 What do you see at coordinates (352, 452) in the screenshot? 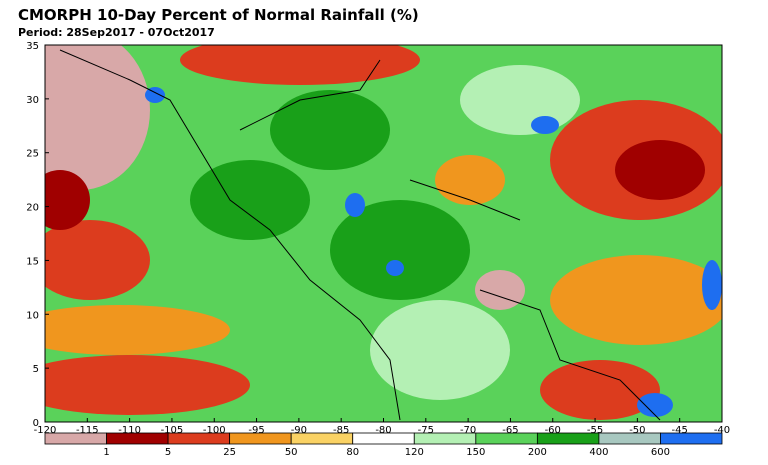
I see `legend-label: 80` at bounding box center [352, 452].